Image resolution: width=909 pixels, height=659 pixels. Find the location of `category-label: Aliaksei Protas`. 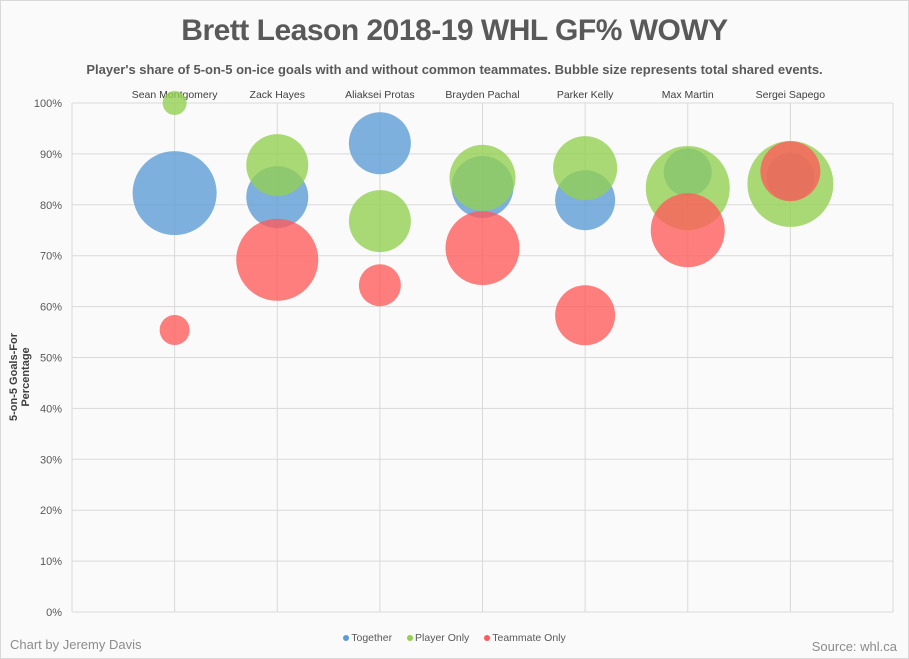

category-label: Aliaksei Protas is located at coordinates (379, 95).